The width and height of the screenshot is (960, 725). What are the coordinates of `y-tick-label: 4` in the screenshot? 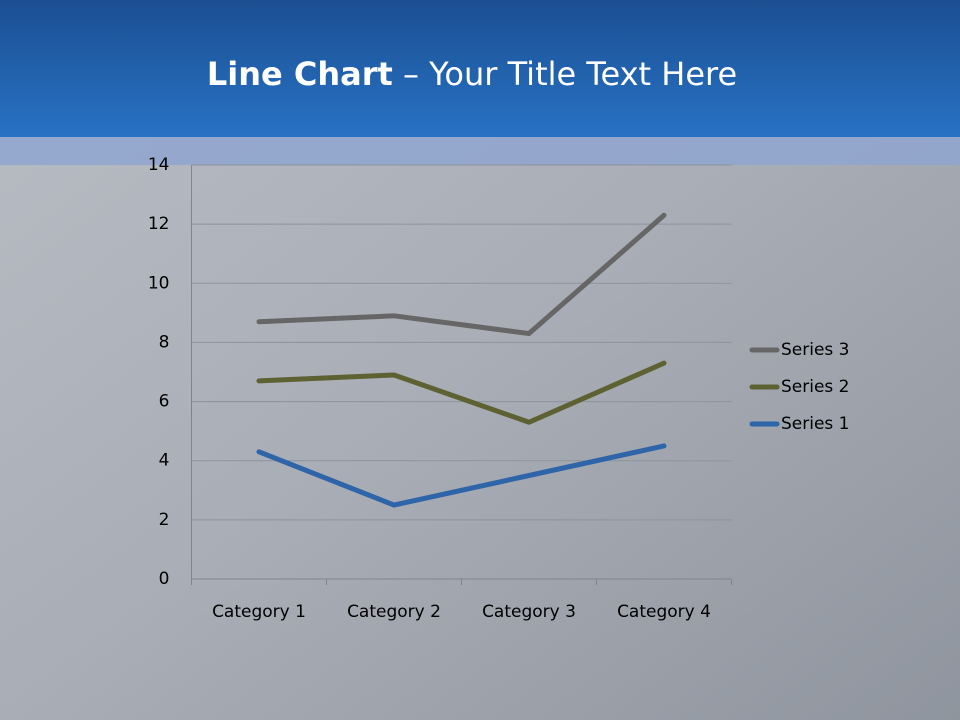 It's located at (164, 461).